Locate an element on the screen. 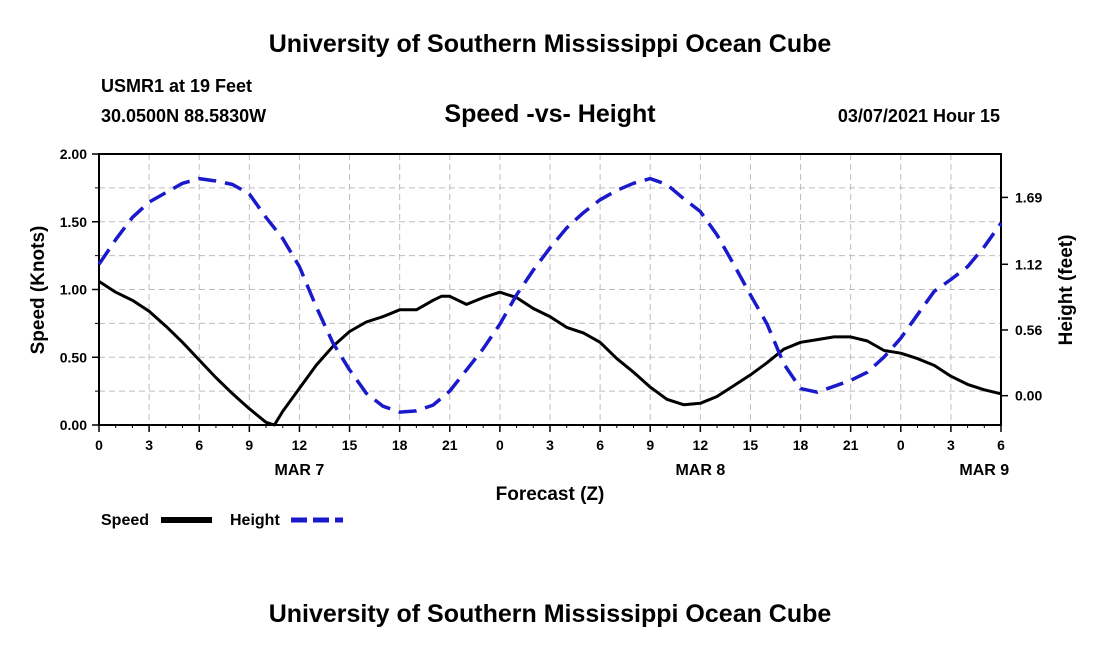  left-y-tick-label: 0.00 is located at coordinates (73, 425).